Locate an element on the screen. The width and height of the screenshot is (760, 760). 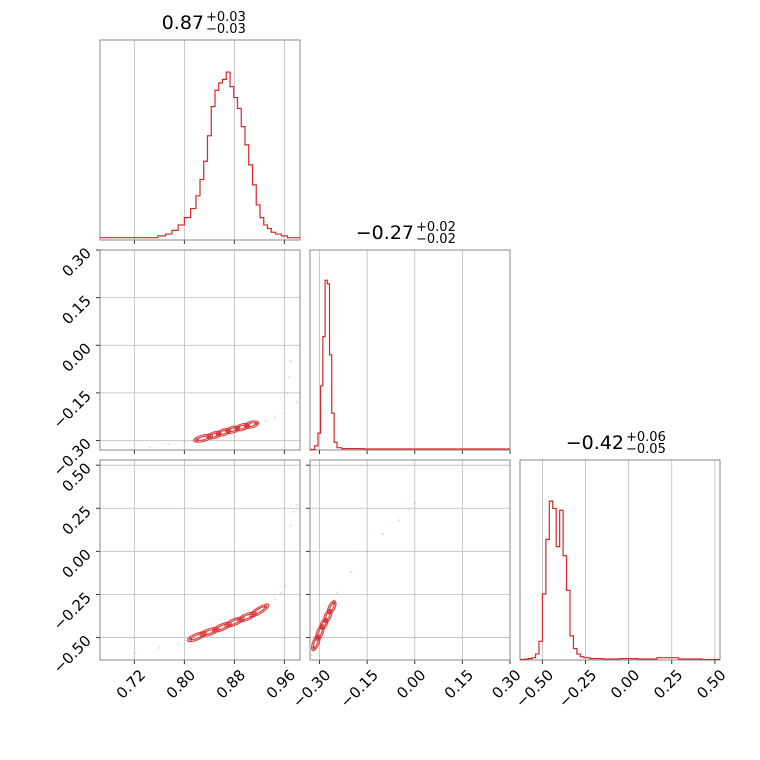
title-minus-0: −0.03 is located at coordinates (226, 29).